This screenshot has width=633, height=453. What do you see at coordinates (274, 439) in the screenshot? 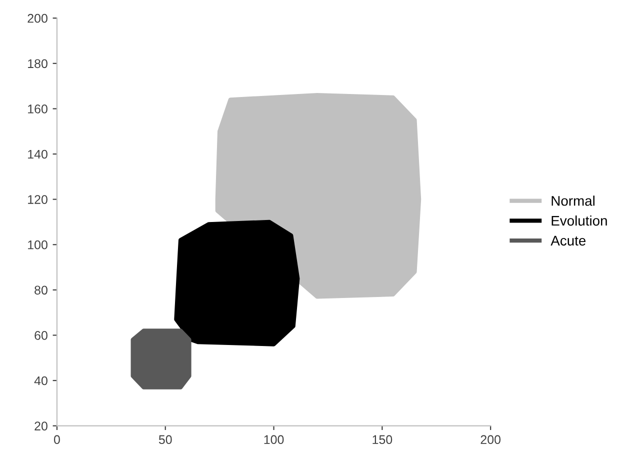
I see `x-tick-label: 100` at bounding box center [274, 439].